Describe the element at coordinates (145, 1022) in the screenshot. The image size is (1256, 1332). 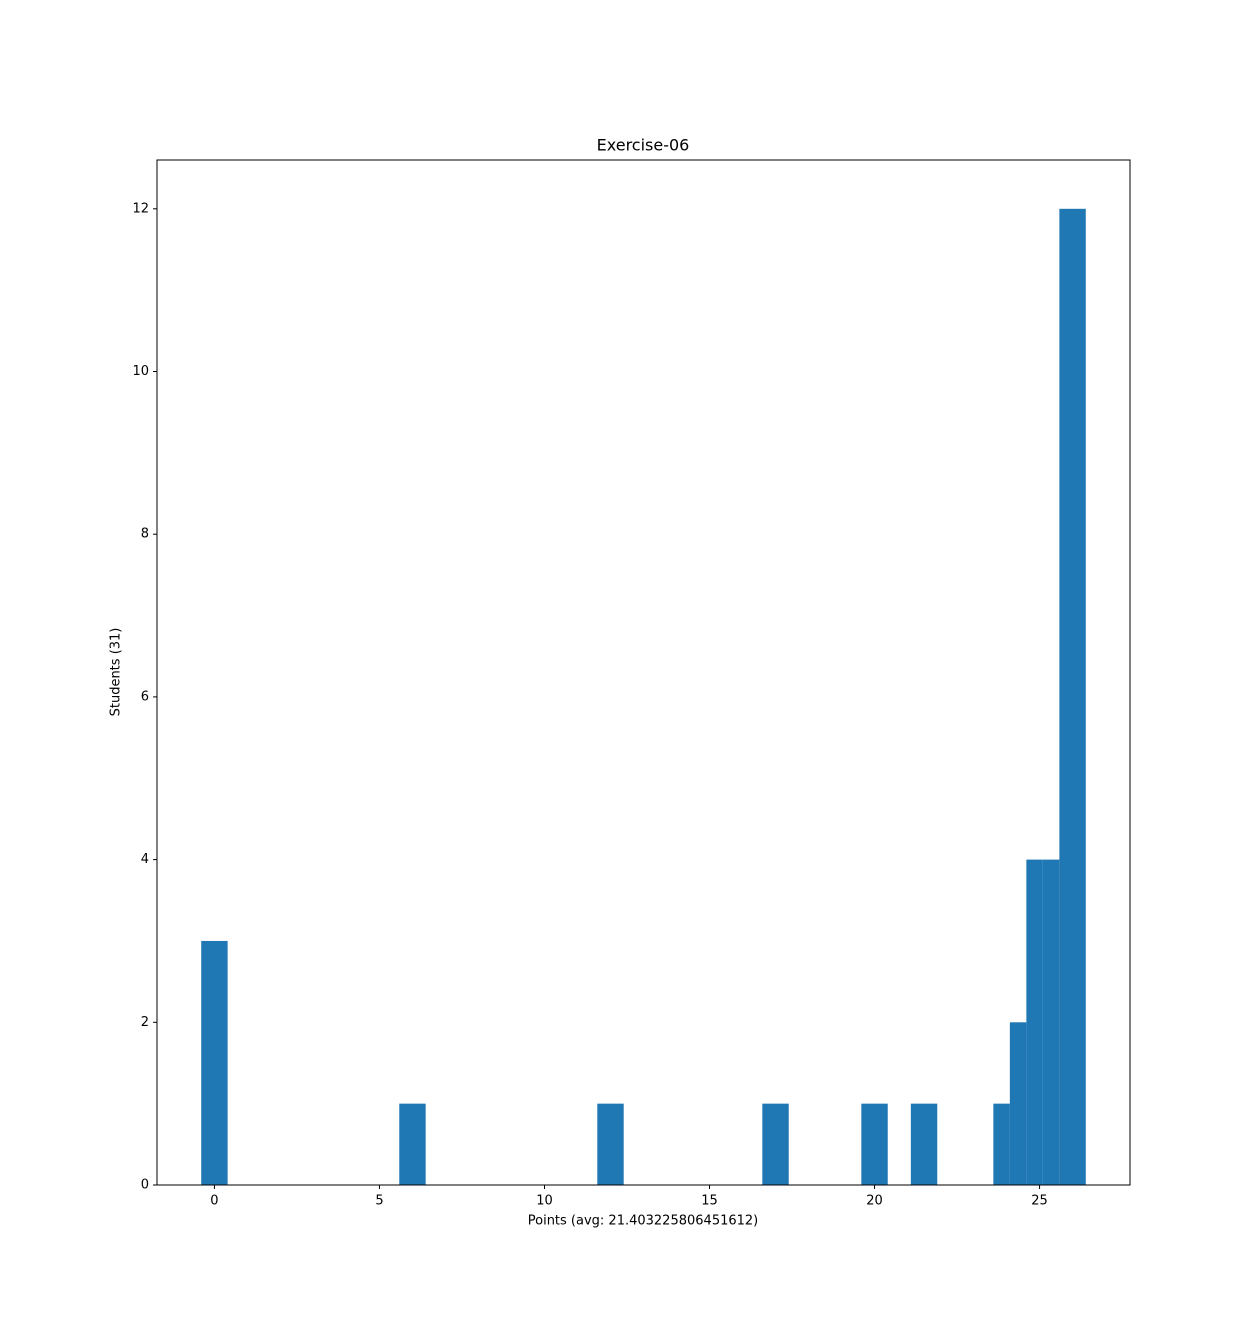
I see `y-tick-label: 2` at that location.